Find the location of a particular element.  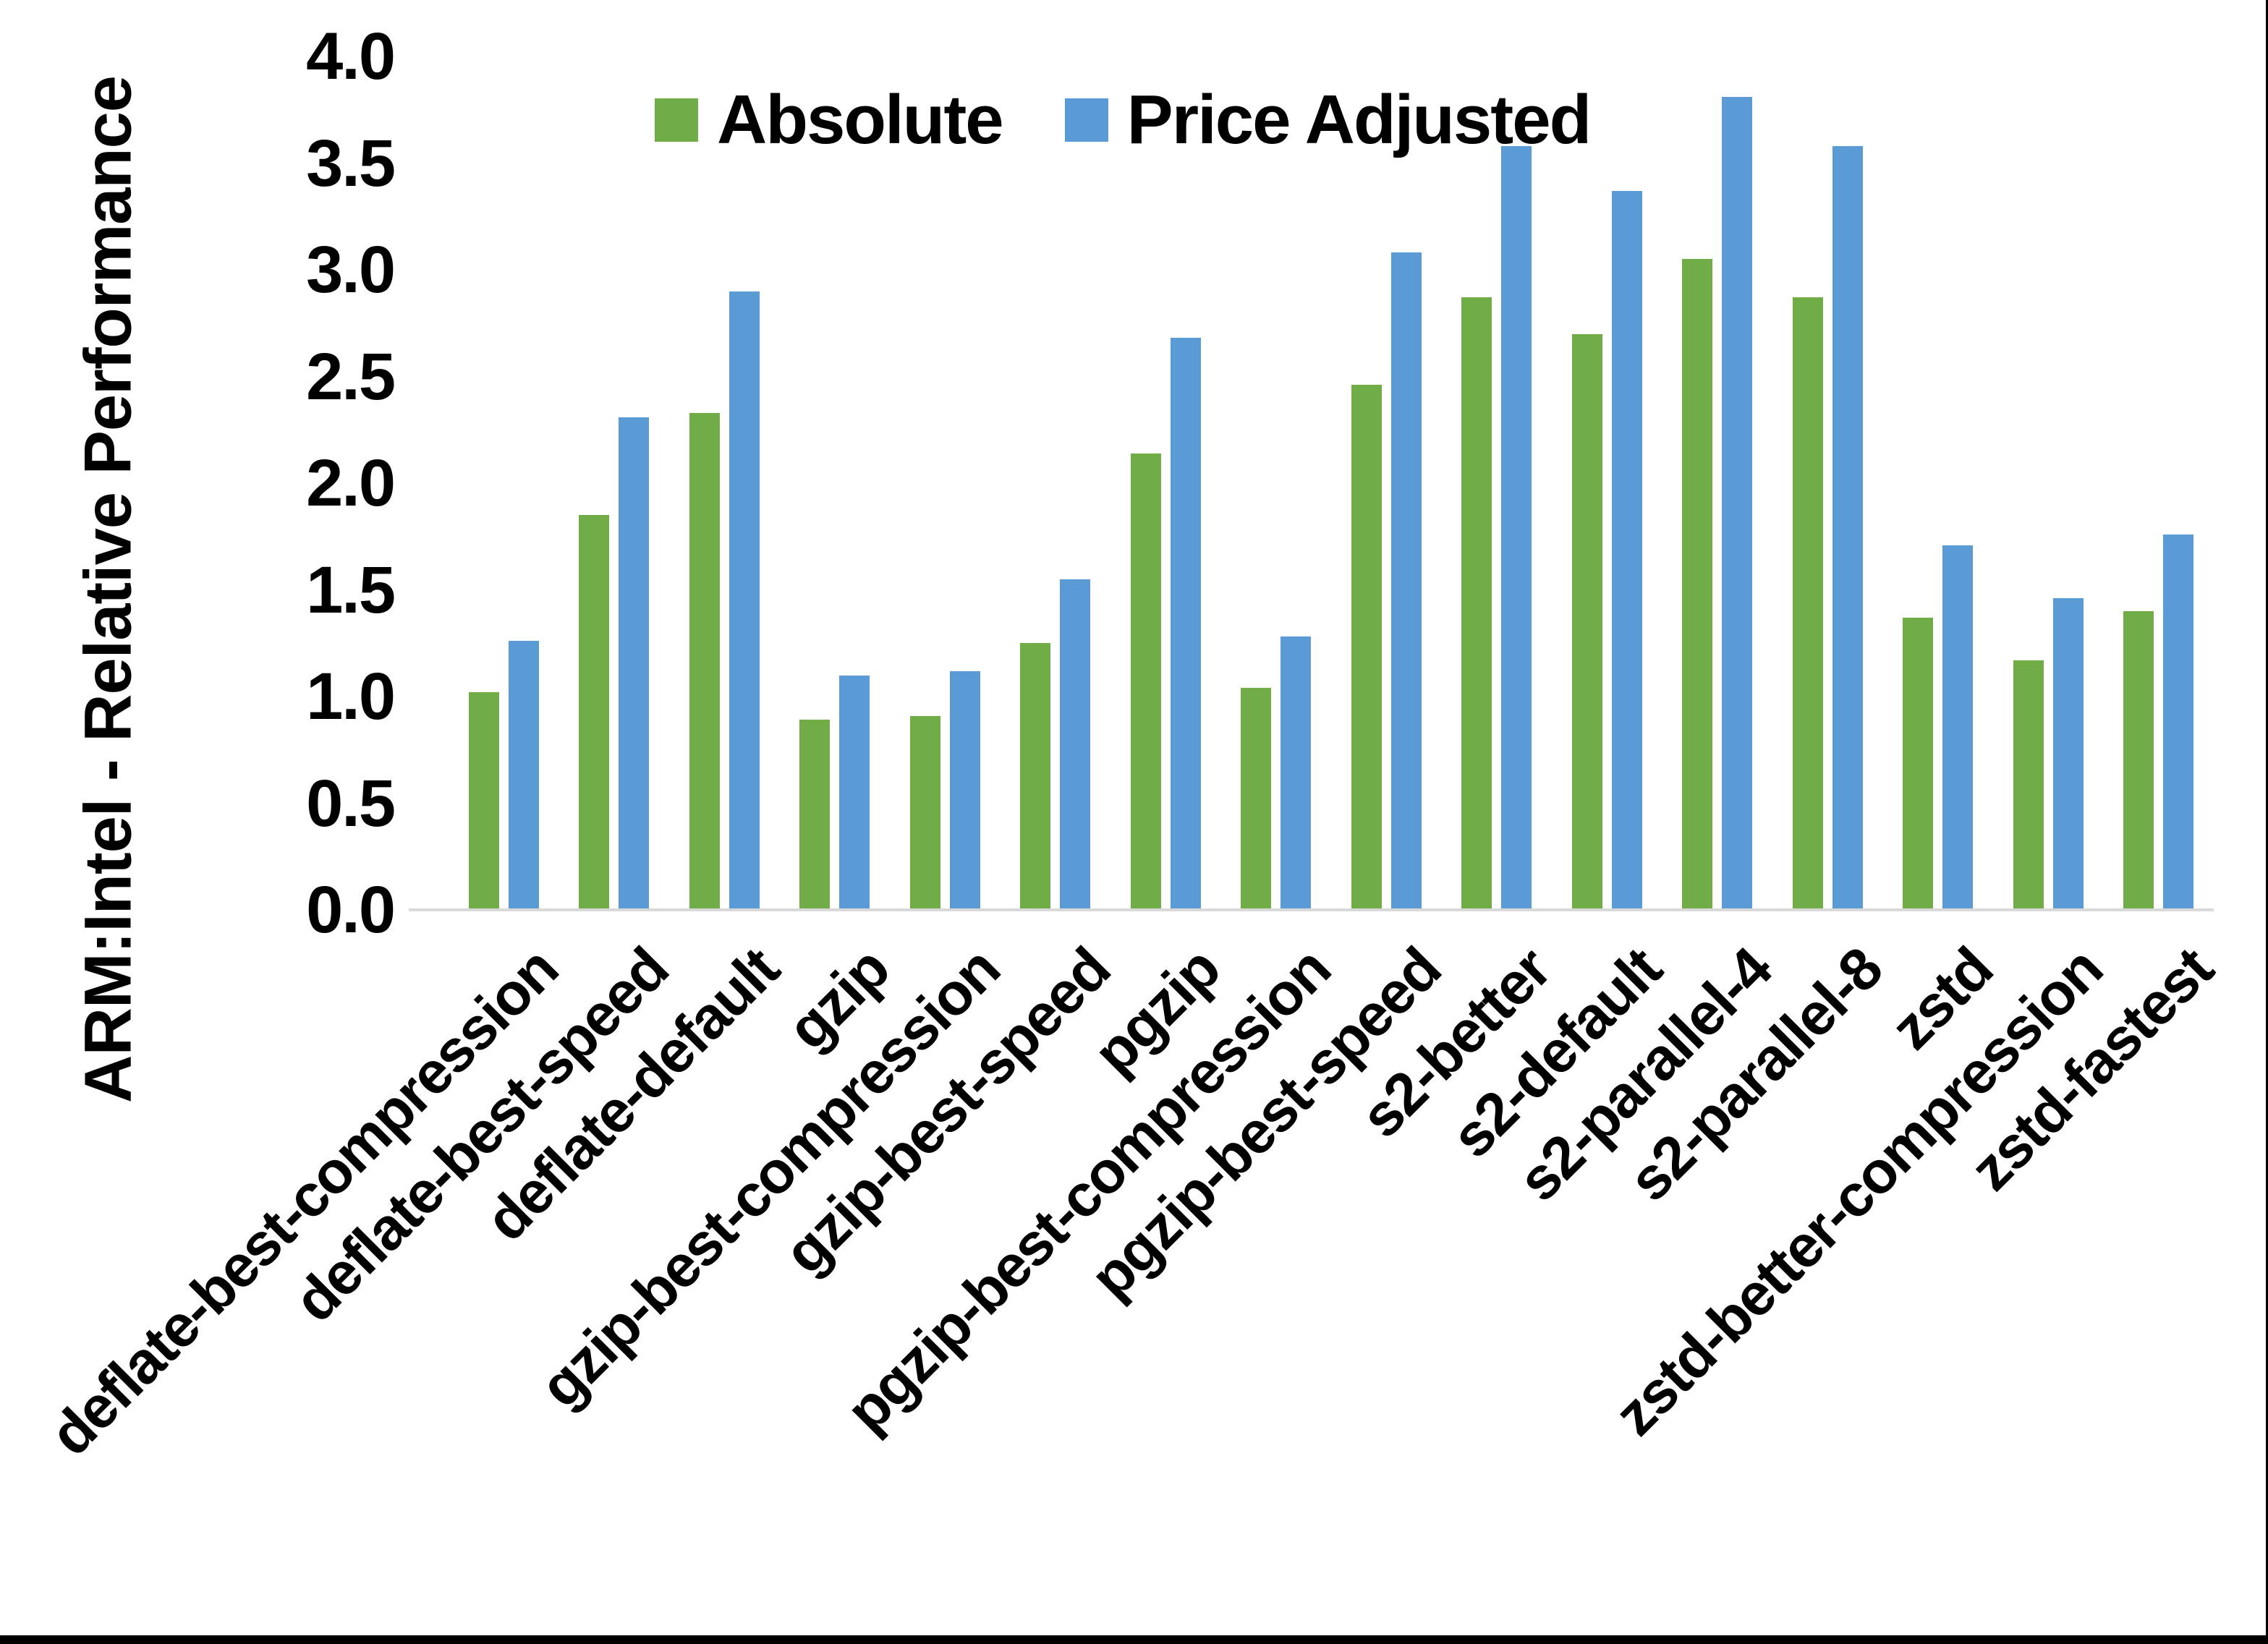

bar-price-adjusted-s2-default is located at coordinates (1626, 550).